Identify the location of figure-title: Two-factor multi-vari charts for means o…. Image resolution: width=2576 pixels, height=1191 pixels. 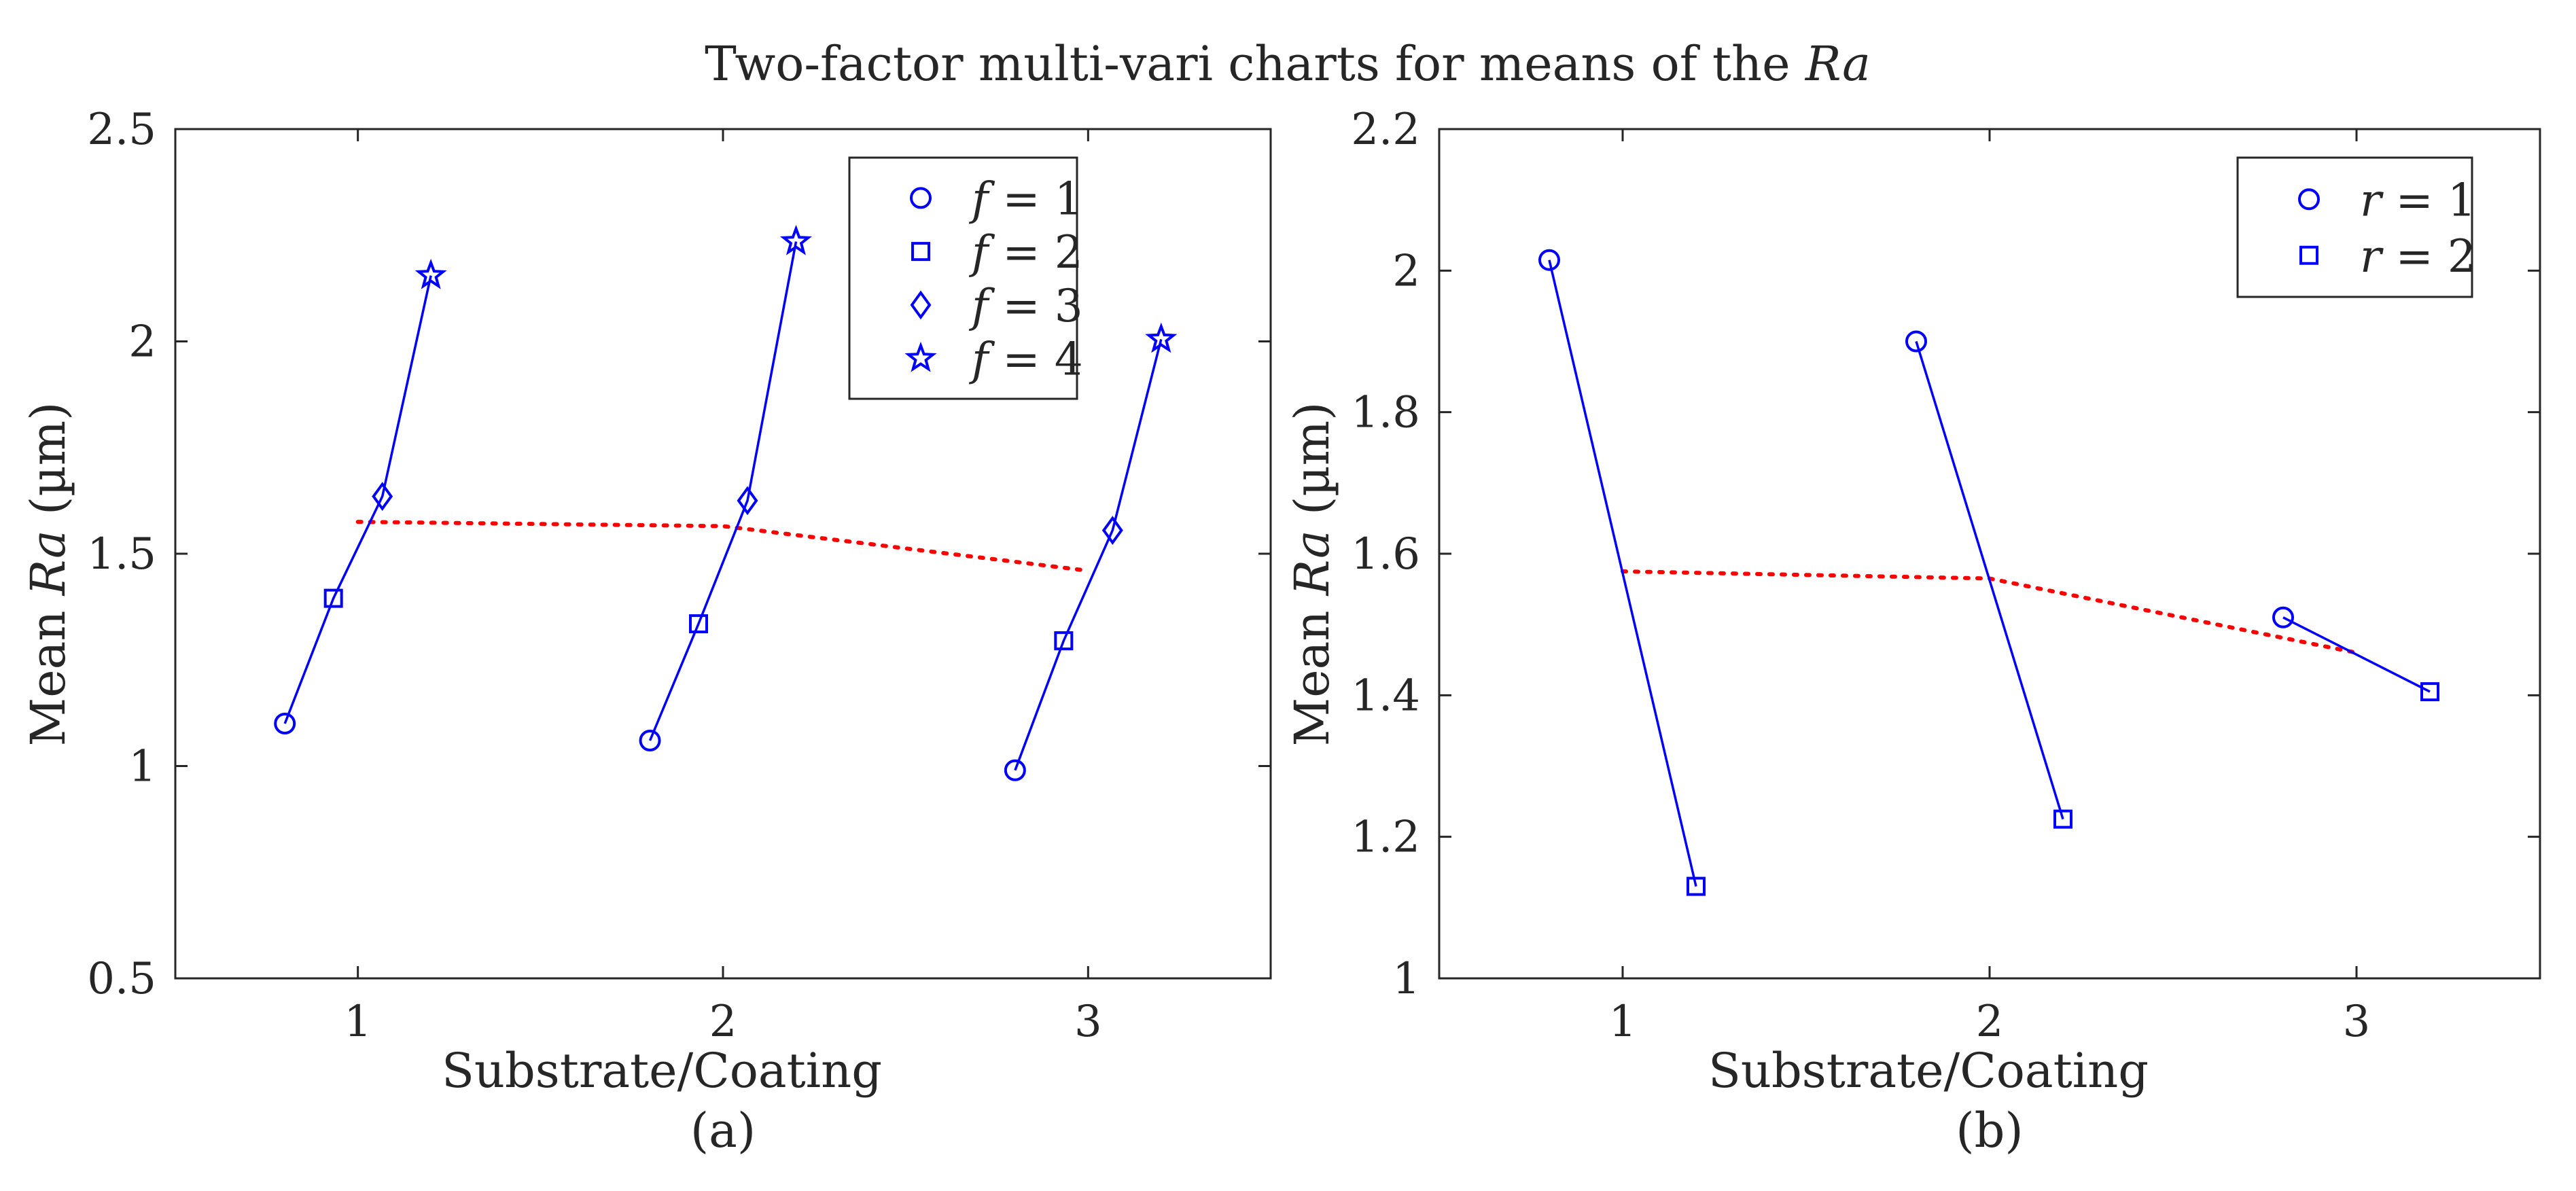
(1288, 64).